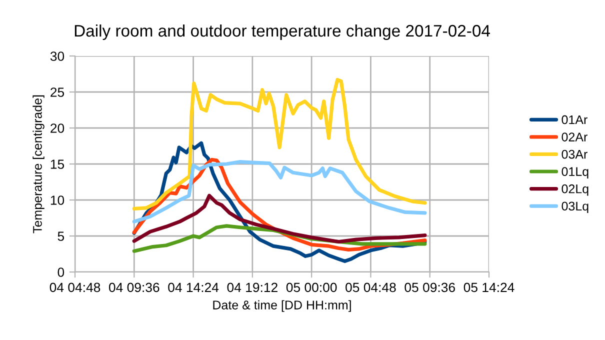 Image resolution: width=605 pixels, height=340 pixels. What do you see at coordinates (57, 56) in the screenshot?
I see `y-tick-label: 30` at bounding box center [57, 56].